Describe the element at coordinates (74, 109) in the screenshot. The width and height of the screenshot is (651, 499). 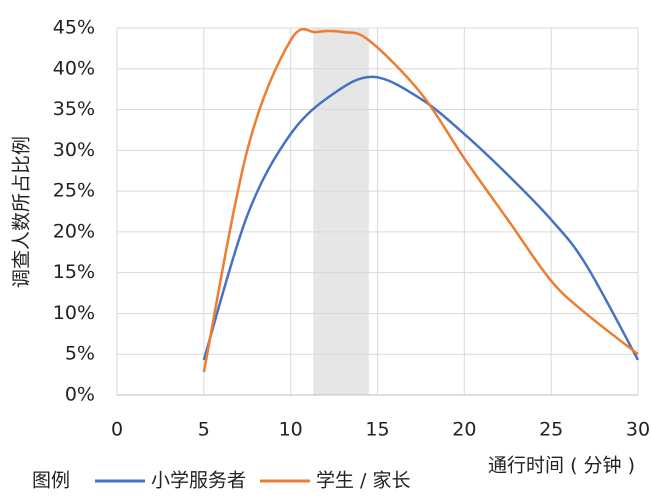
I see `y-tick-label: 35%` at that location.